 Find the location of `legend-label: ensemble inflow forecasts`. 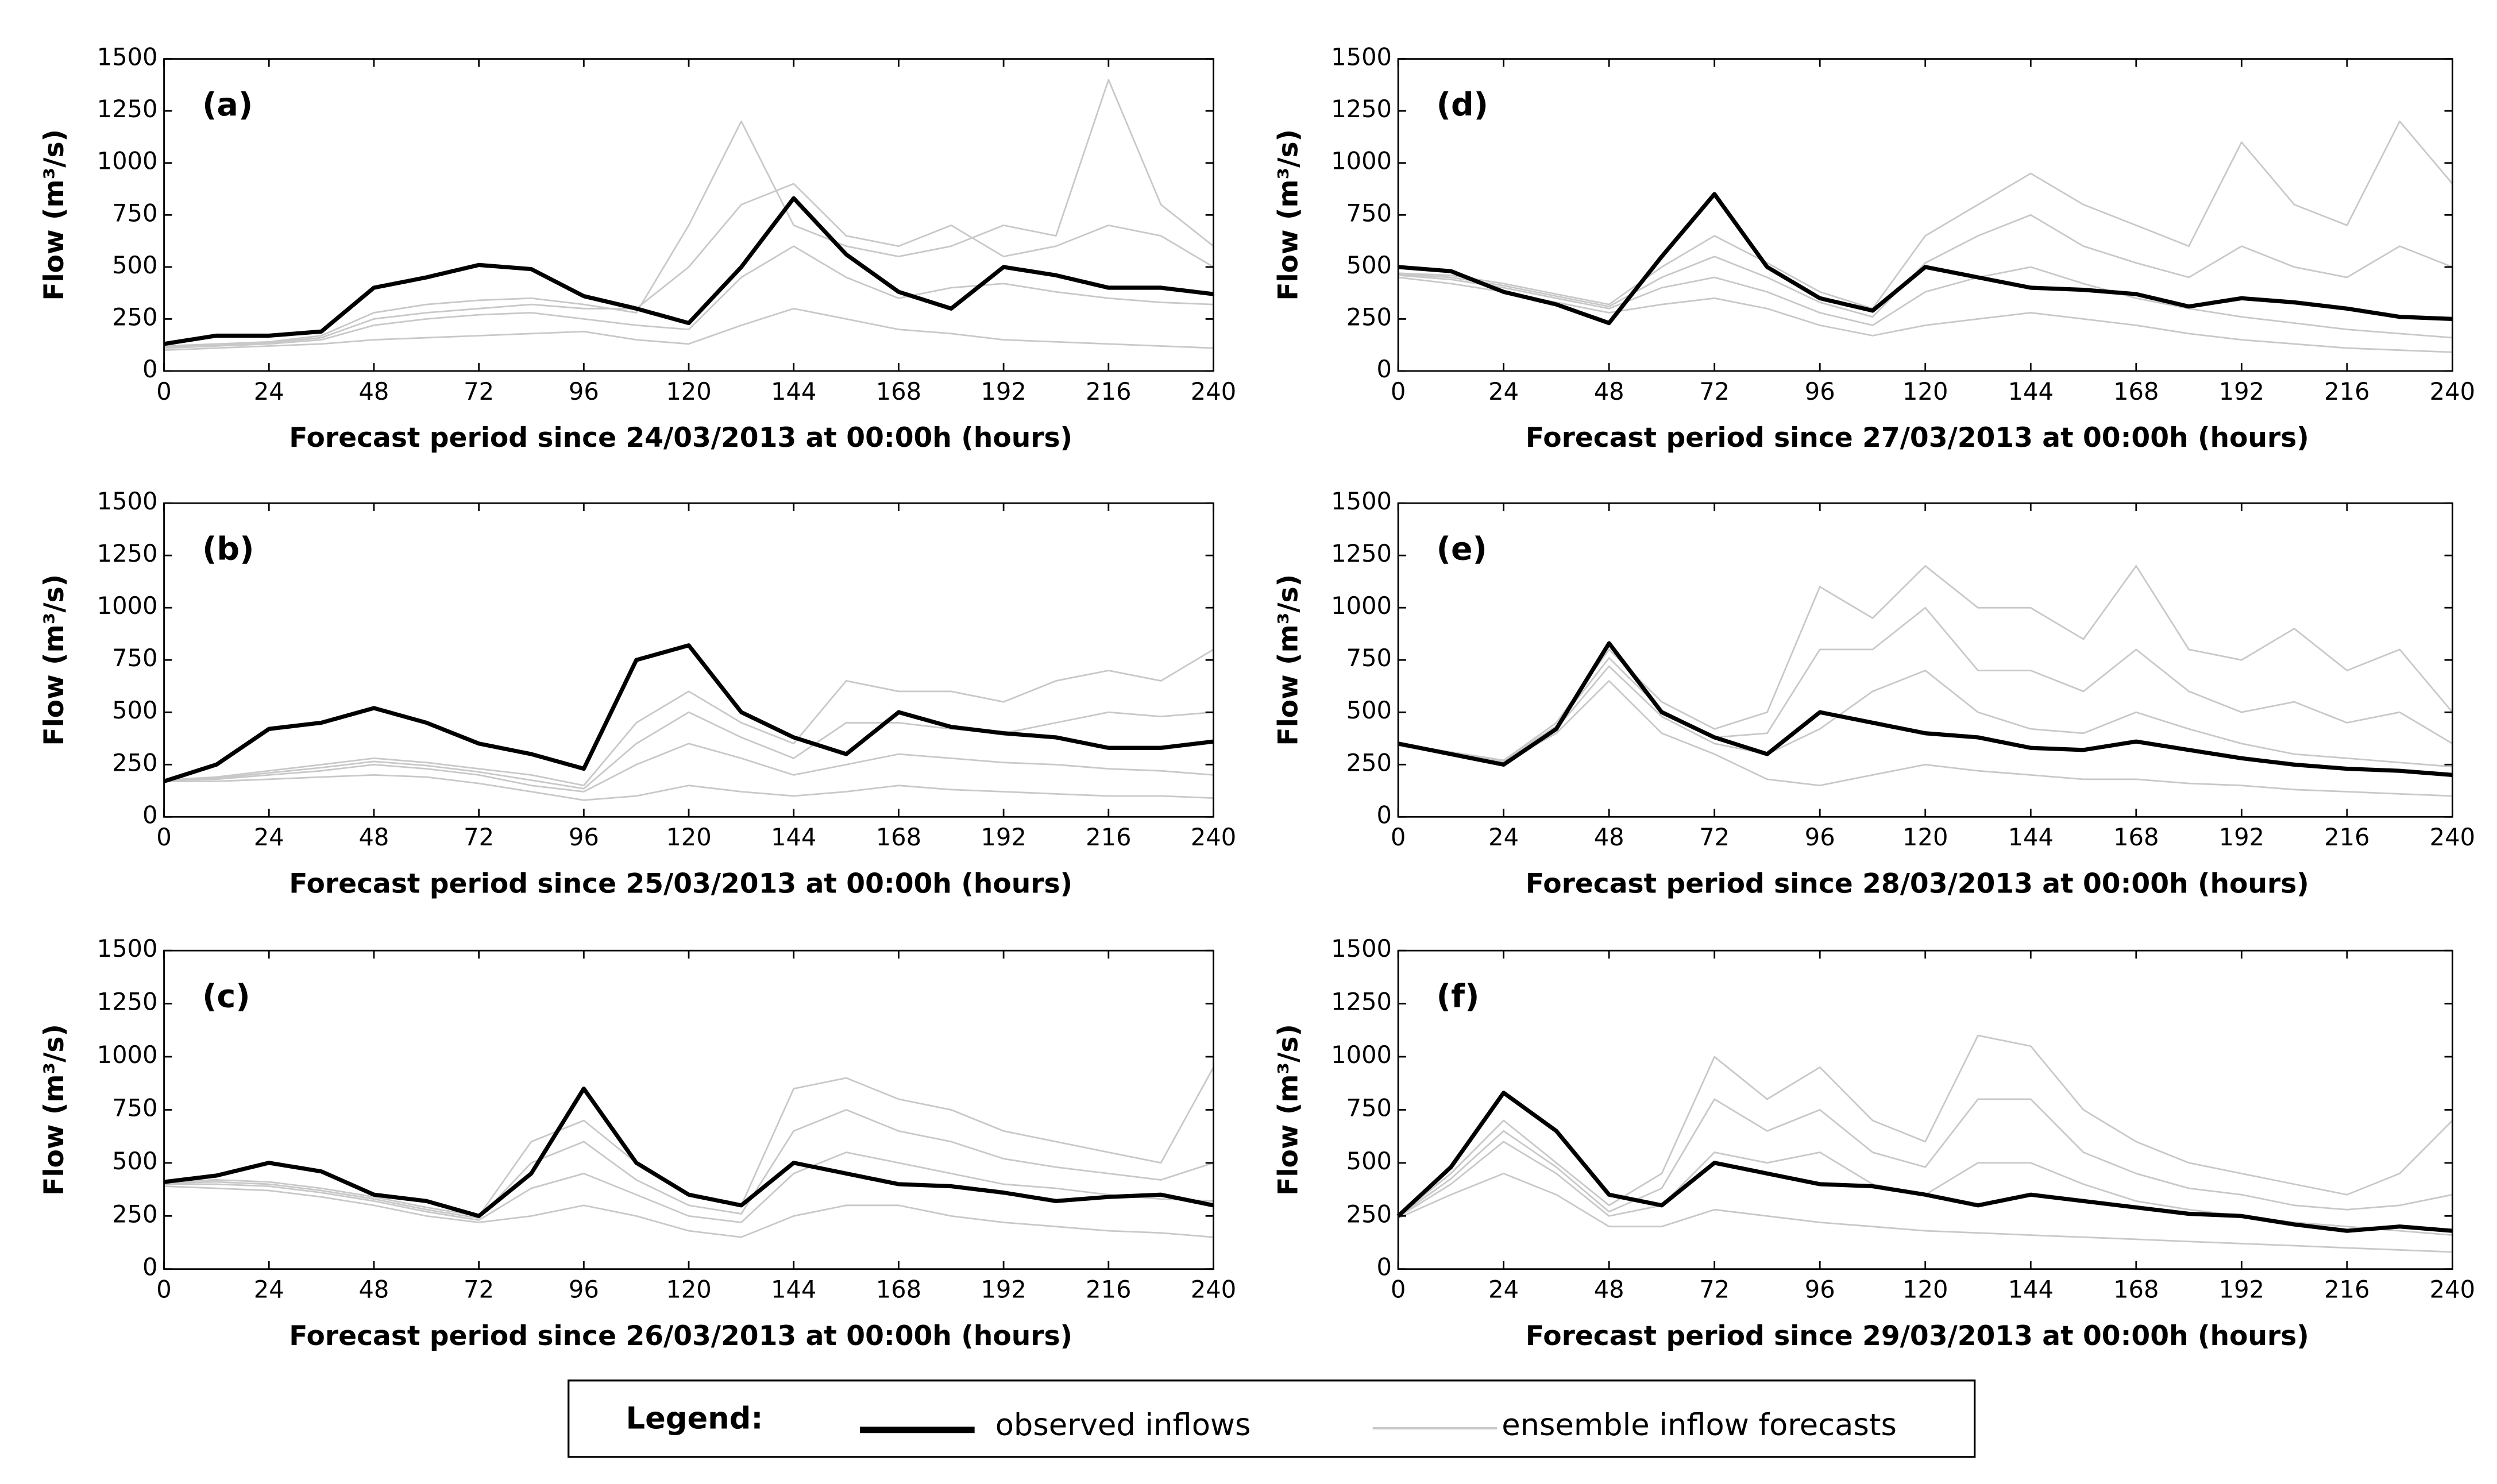

legend-label: ensemble inflow forecasts is located at coordinates (1699, 1425).